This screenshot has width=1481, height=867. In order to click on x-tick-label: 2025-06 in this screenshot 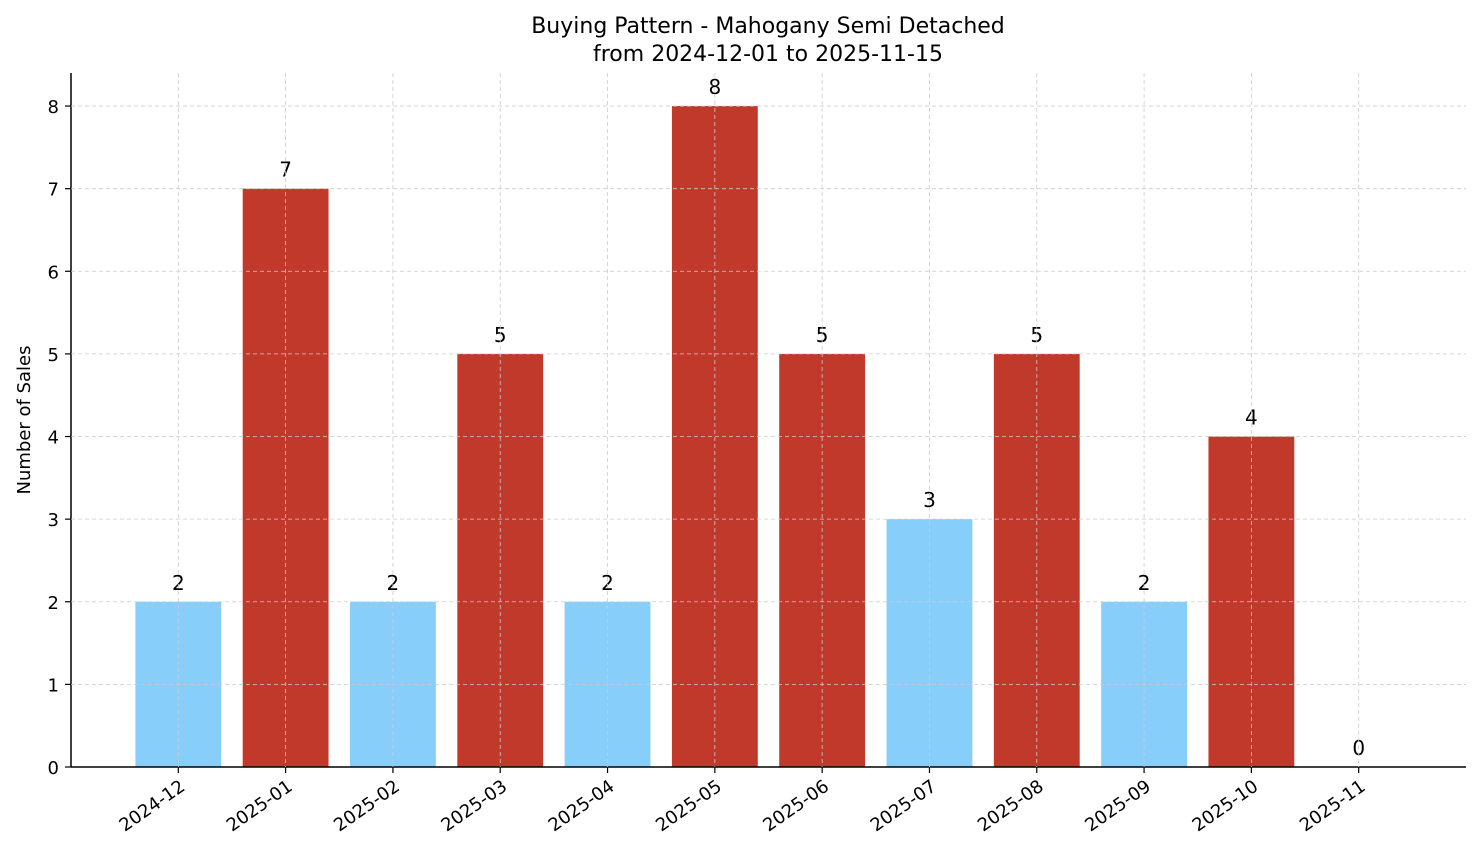, I will do `click(796, 806)`.